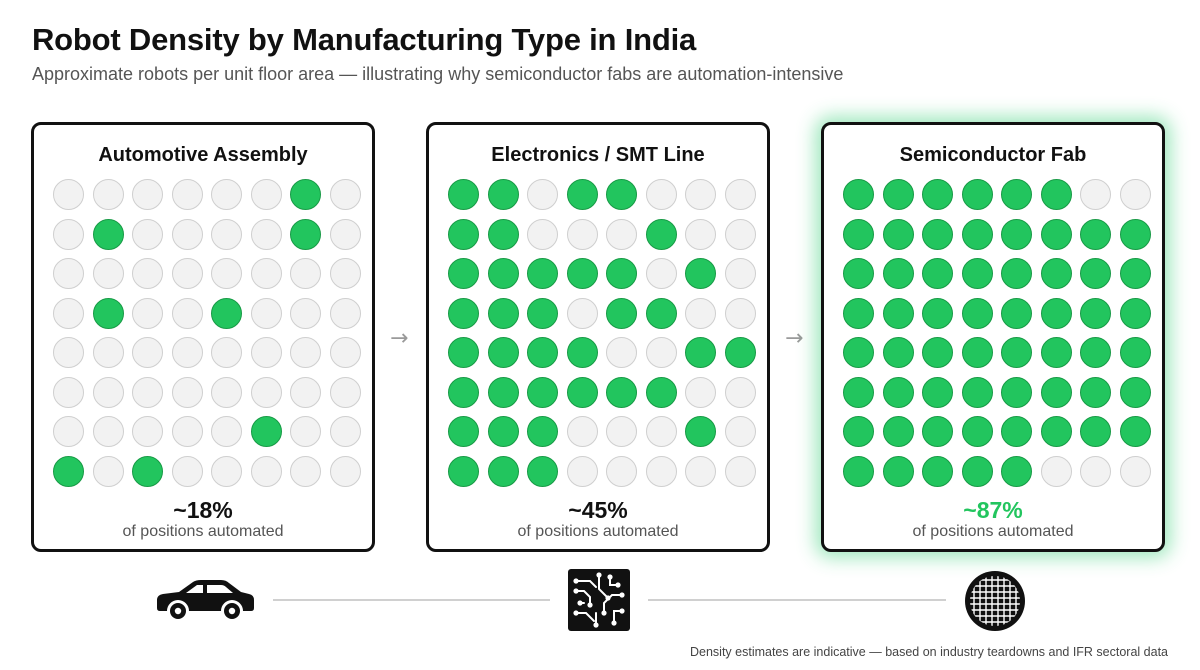 This screenshot has height=670, width=1200. Describe the element at coordinates (207, 333) in the screenshot. I see `waffle-grid` at that location.